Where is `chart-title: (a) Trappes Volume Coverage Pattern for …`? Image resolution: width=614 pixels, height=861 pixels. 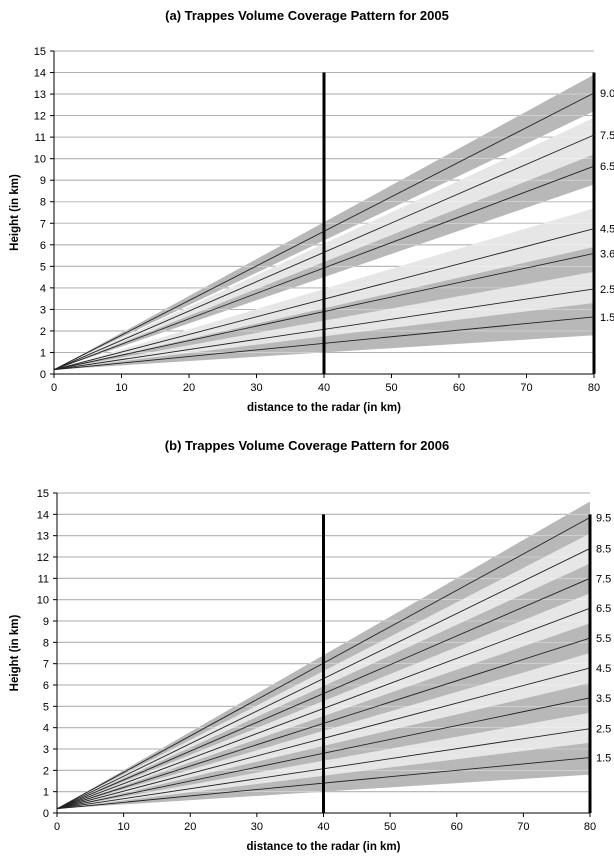
chart-title: (a) Trappes Volume Coverage Pattern for … is located at coordinates (307, 15).